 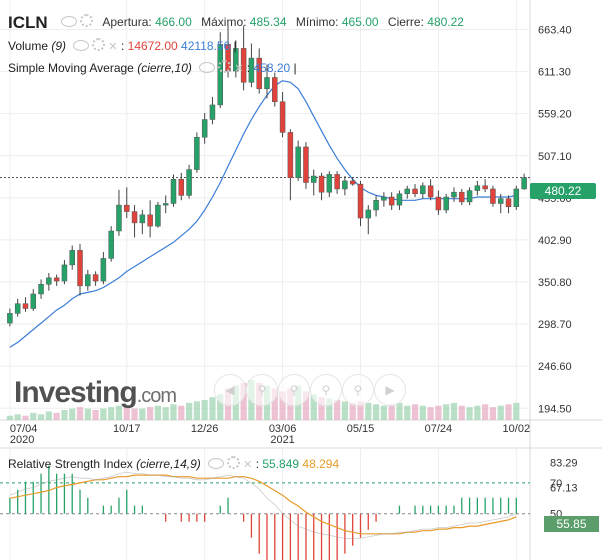 What do you see at coordinates (556, 484) in the screenshot?
I see `rsi-y-tick-label: 70` at bounding box center [556, 484].